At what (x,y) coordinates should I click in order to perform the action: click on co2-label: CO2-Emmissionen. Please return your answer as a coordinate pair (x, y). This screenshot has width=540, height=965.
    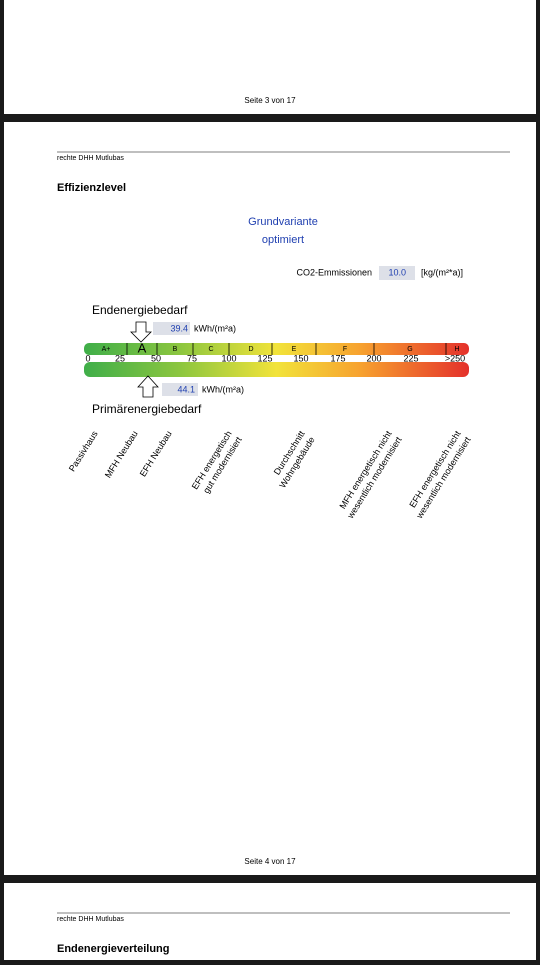
    Looking at the image, I should click on (334, 272).